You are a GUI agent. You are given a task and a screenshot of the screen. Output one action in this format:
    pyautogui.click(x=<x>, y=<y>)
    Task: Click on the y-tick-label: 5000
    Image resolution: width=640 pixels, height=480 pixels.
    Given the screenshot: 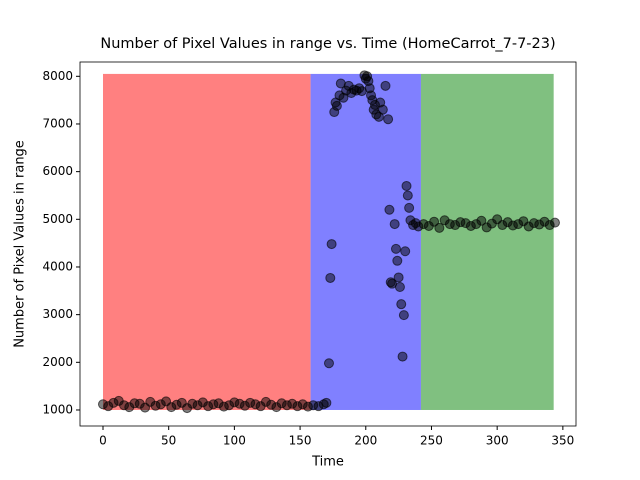 What is the action you would take?
    pyautogui.click(x=57, y=219)
    